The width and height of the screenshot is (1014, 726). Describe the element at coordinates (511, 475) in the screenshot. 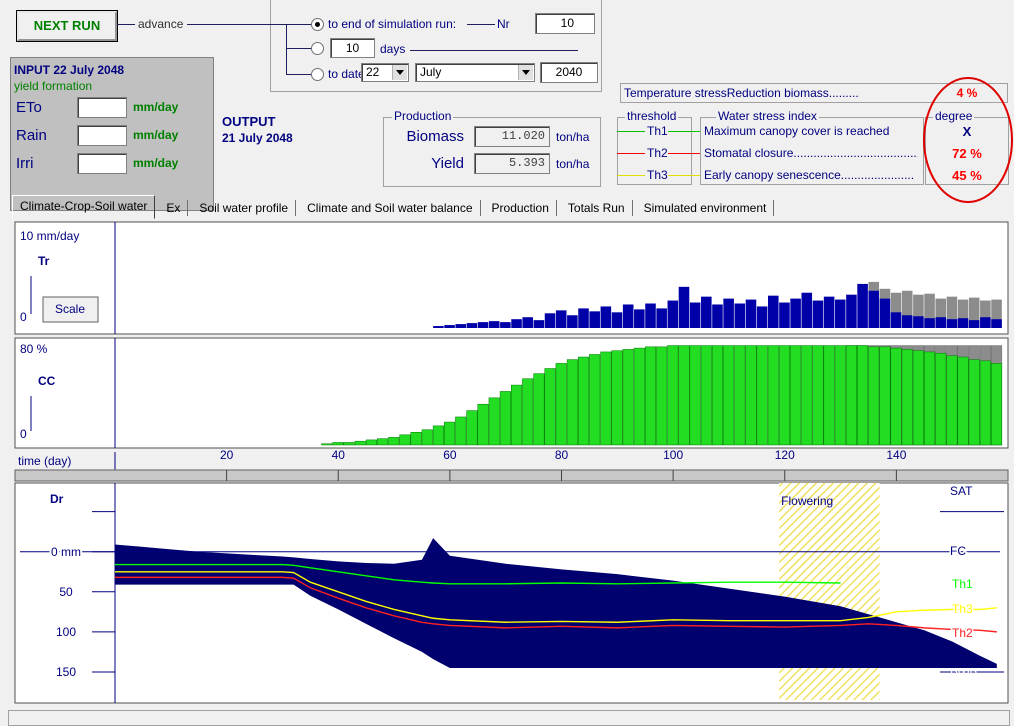

I see `time-ruler` at that location.